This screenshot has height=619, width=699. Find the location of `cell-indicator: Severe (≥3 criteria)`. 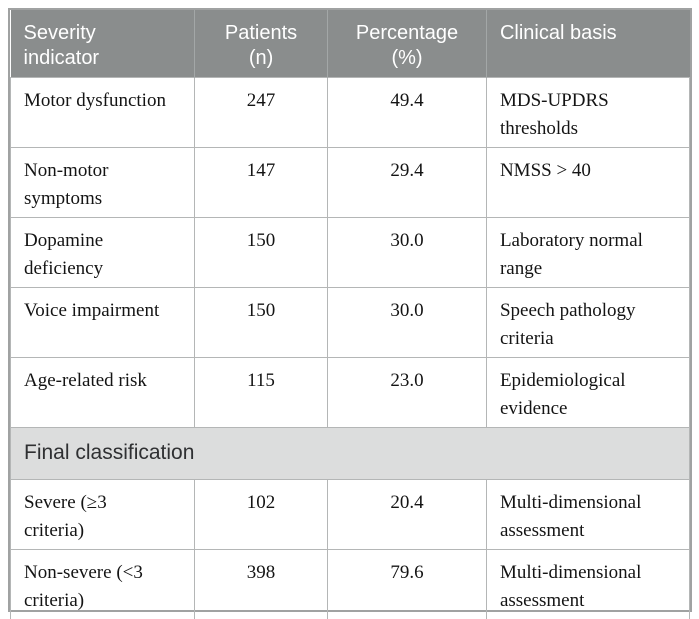

cell-indicator: Severe (≥3 criteria) is located at coordinates (102, 514).